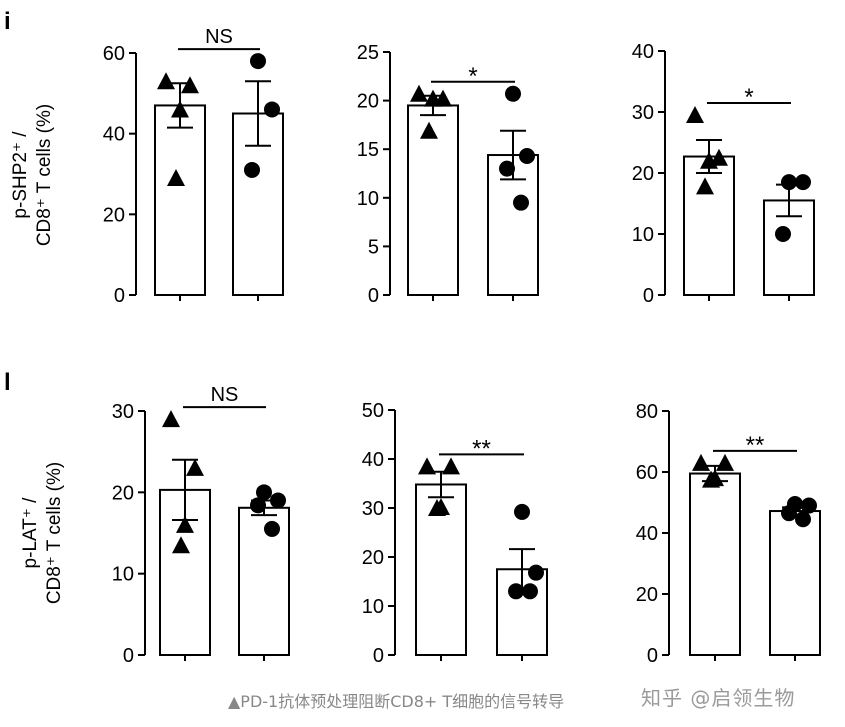 The image size is (845, 727). What do you see at coordinates (193, 166) in the screenshot?
I see `chart-0: 0 20 40 60 NS` at bounding box center [193, 166].